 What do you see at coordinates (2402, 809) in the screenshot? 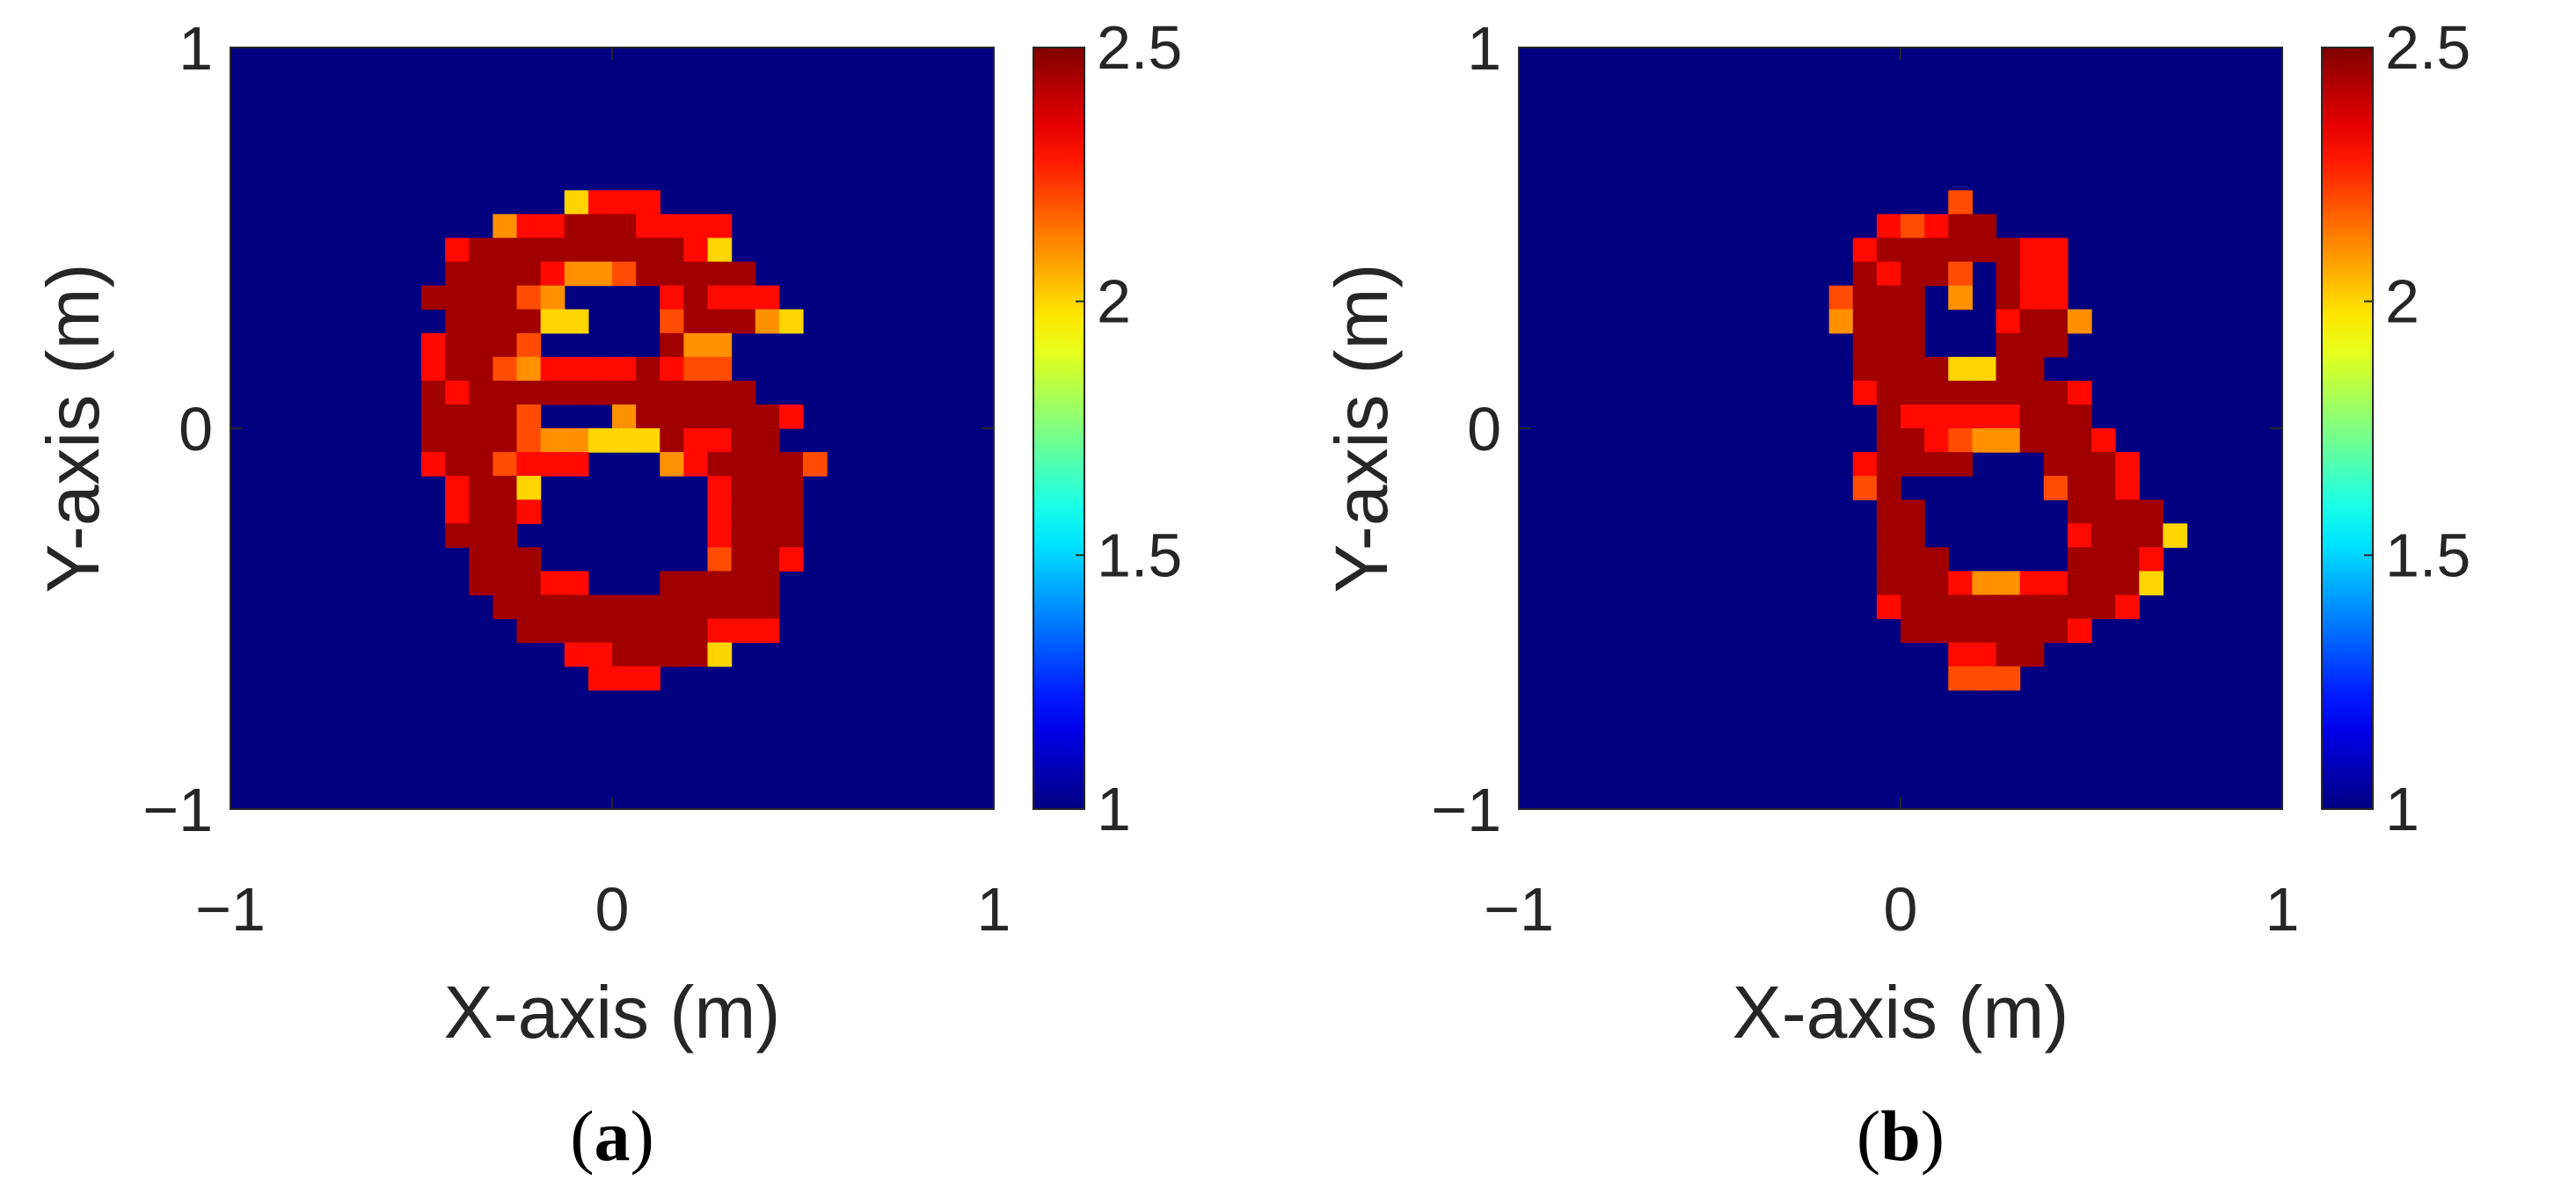
I see `colorbar-tick-label: 1` at bounding box center [2402, 809].